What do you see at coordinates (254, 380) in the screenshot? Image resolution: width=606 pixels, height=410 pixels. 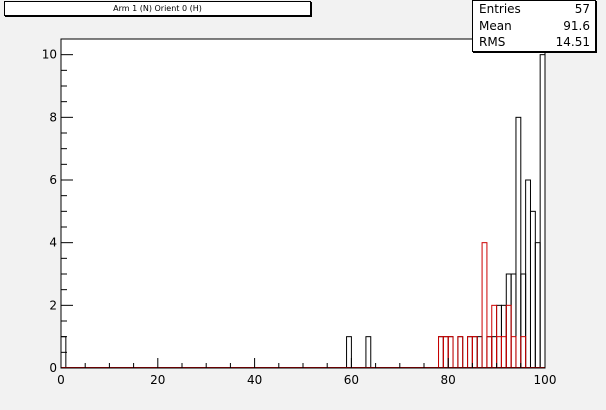 I see `x-tick-label: 40` at bounding box center [254, 380].